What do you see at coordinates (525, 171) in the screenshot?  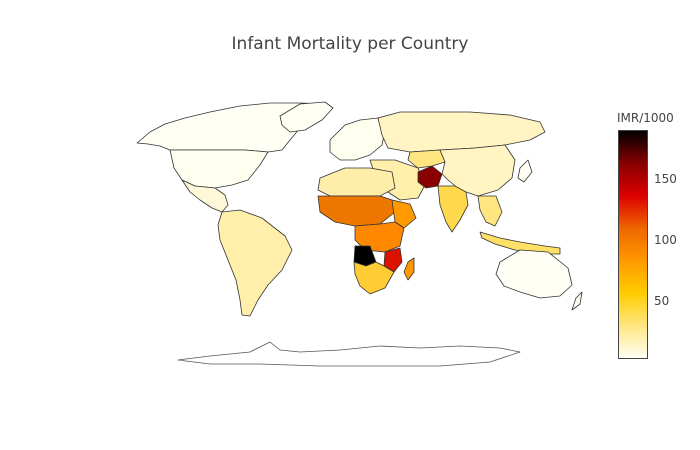 I see `region-japan` at bounding box center [525, 171].